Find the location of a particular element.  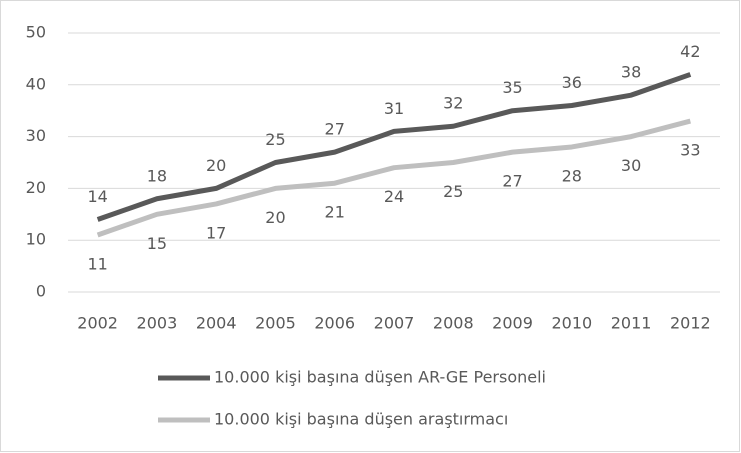

data-label: 14 is located at coordinates (97, 196).